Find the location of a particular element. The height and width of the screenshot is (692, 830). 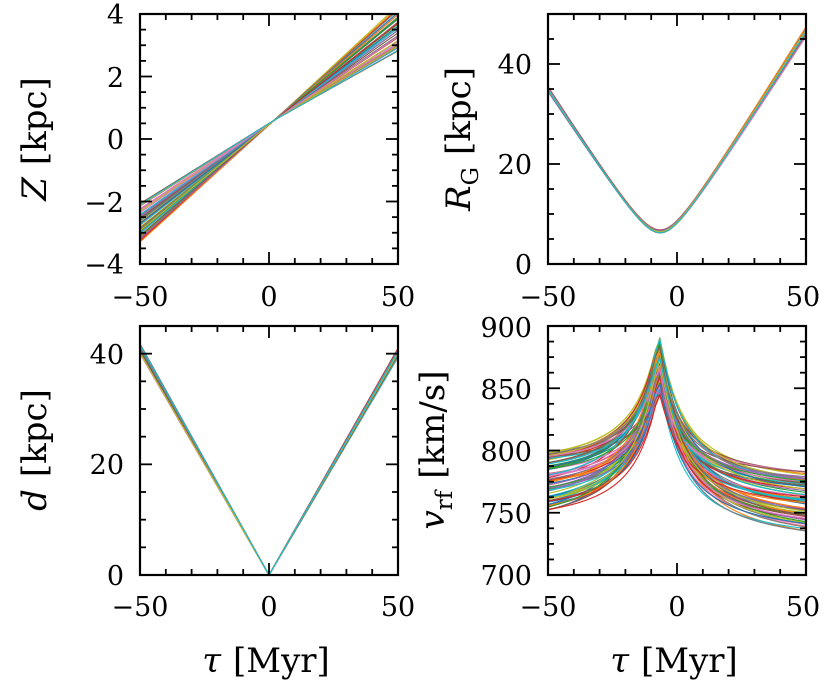

plot-frame-d is located at coordinates (269, 450).